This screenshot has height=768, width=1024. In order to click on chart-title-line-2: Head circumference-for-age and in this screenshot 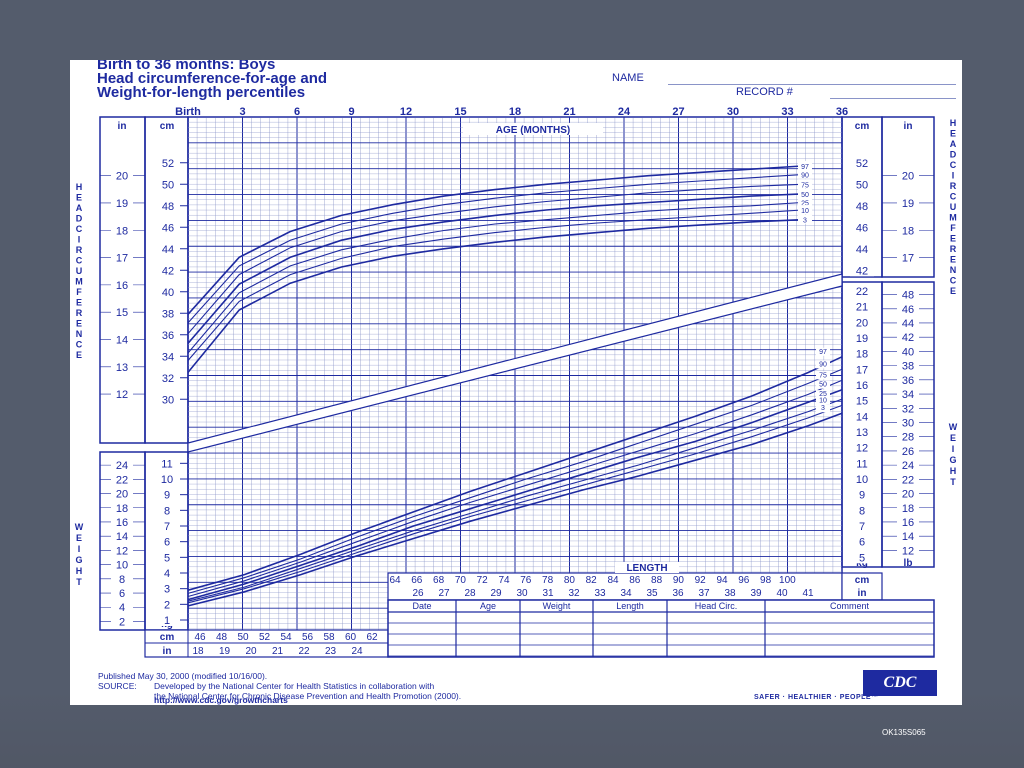, I will do `click(212, 78)`.